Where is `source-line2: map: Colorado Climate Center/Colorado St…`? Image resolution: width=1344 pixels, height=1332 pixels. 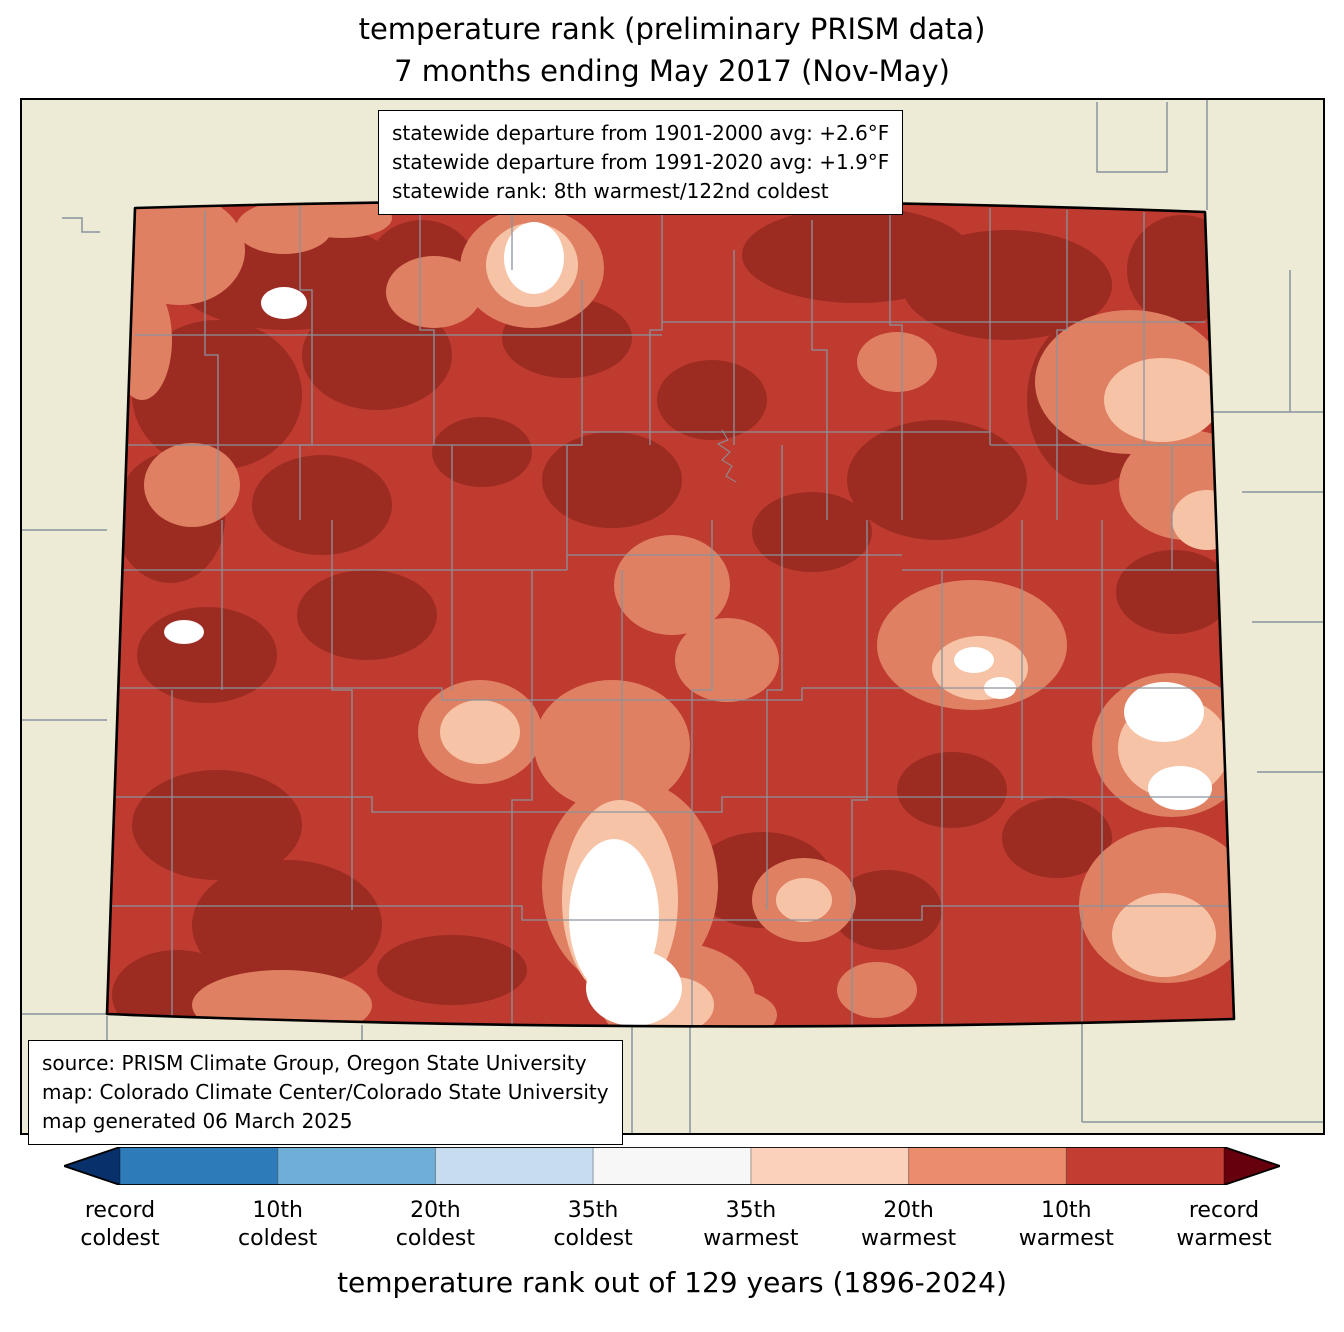
source-line2: map: Colorado Climate Center/Colorado St… is located at coordinates (325, 1092).